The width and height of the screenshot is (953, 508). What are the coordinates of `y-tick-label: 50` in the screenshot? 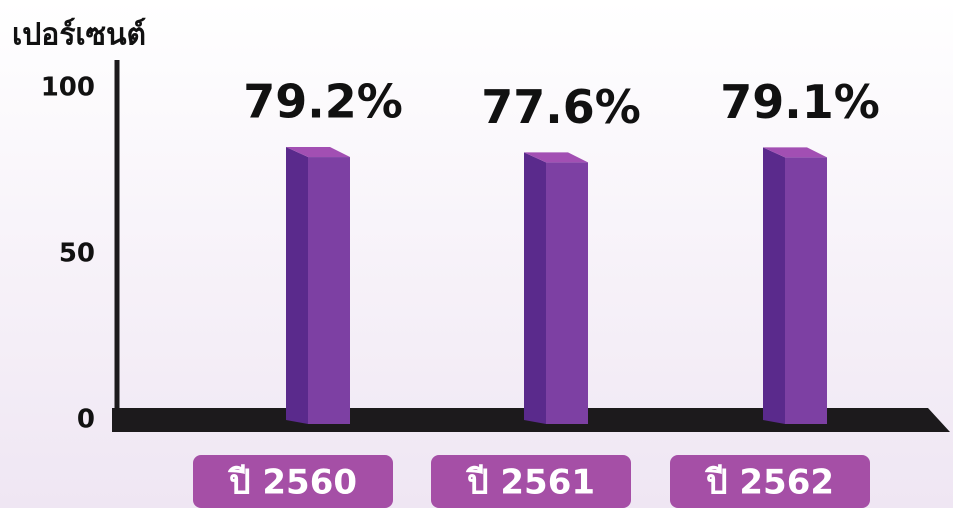 It's located at (77, 254).